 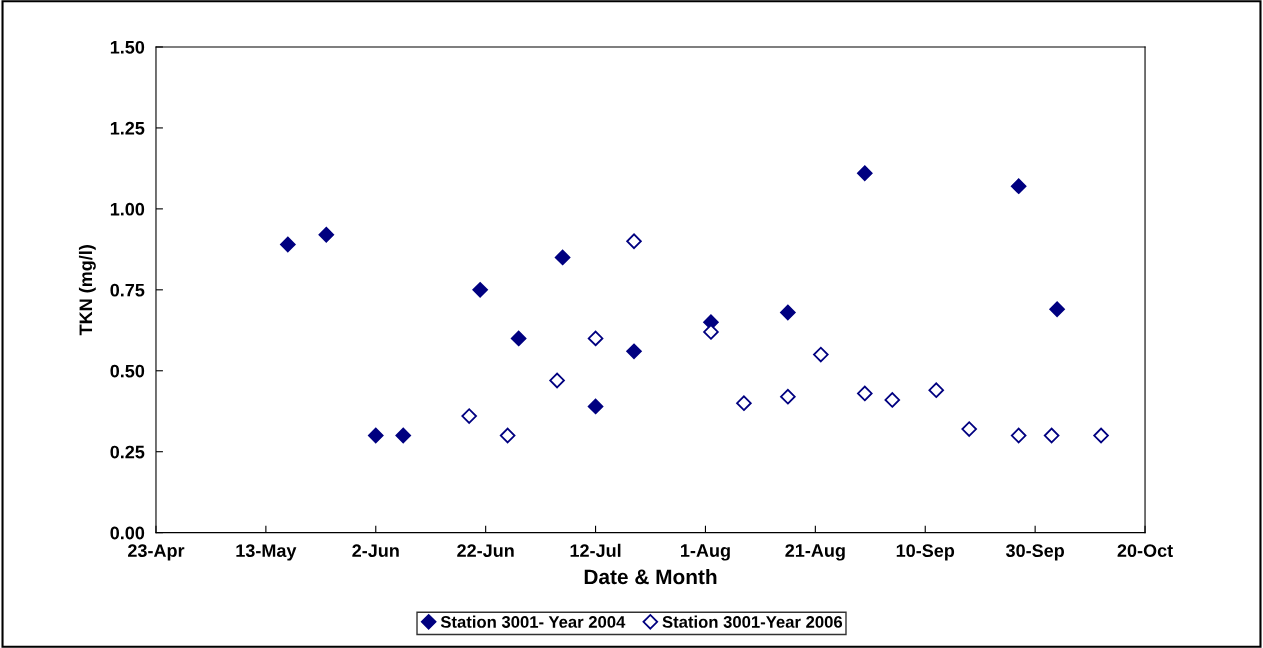 I want to click on x-tick-label: 1-Aug, so click(x=705, y=552).